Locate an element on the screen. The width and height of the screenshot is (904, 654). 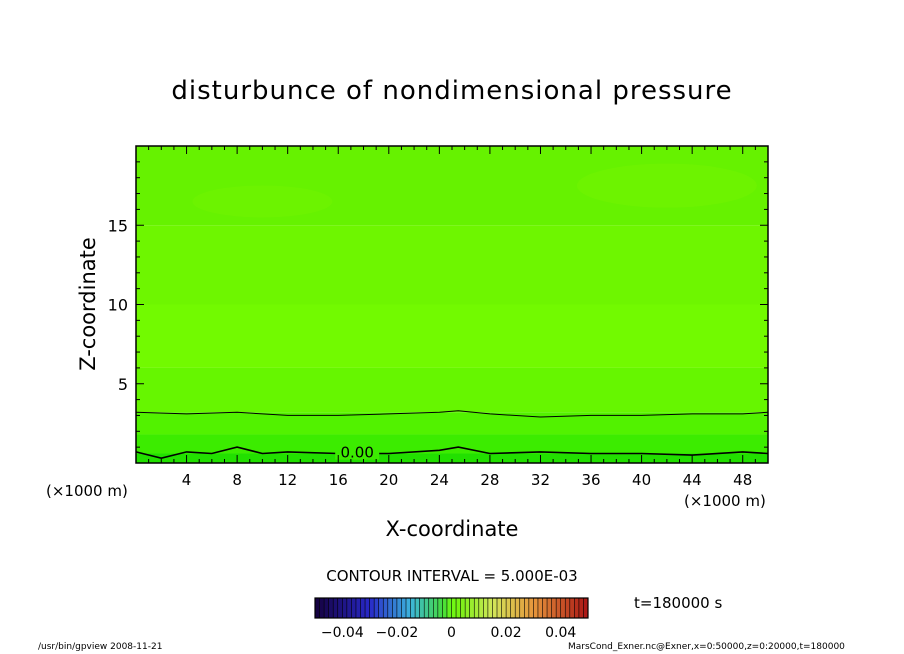
x-tick-label: 32 is located at coordinates (540, 480).